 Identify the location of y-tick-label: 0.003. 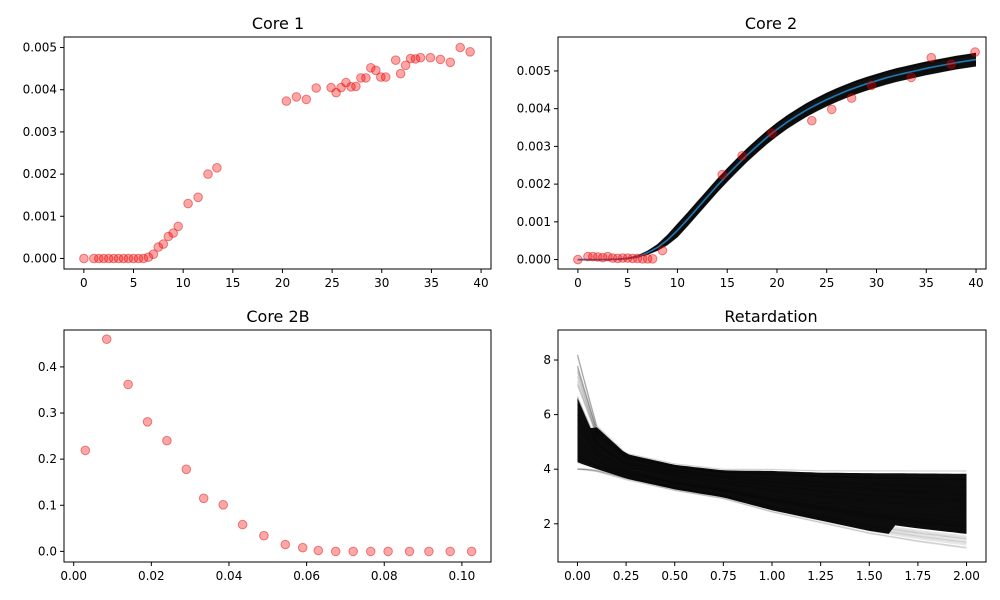
(40, 132).